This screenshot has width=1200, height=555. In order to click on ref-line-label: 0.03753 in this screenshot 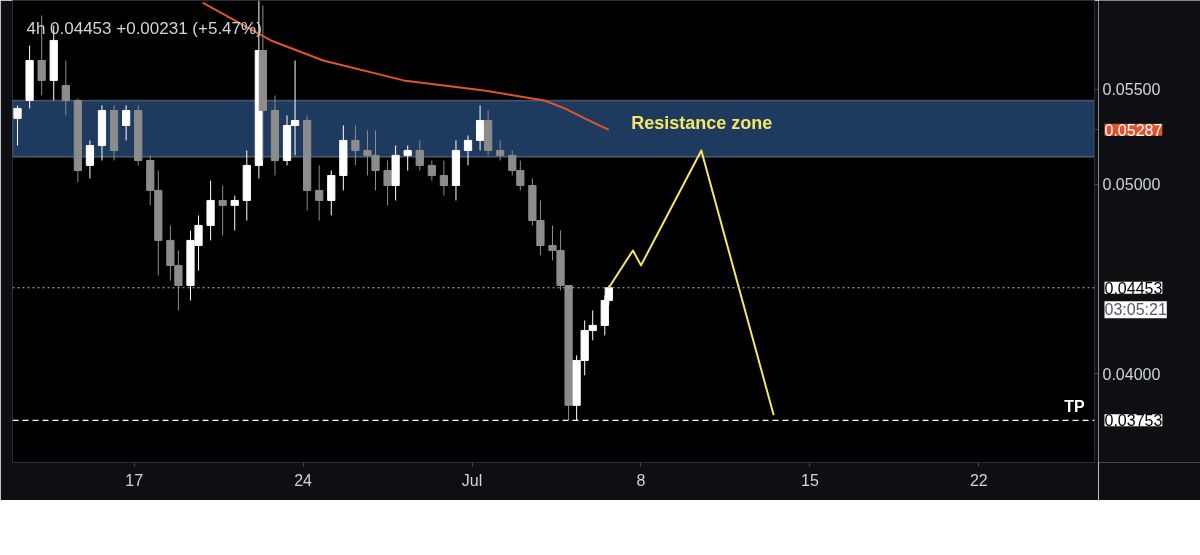, I will do `click(1133, 421)`.